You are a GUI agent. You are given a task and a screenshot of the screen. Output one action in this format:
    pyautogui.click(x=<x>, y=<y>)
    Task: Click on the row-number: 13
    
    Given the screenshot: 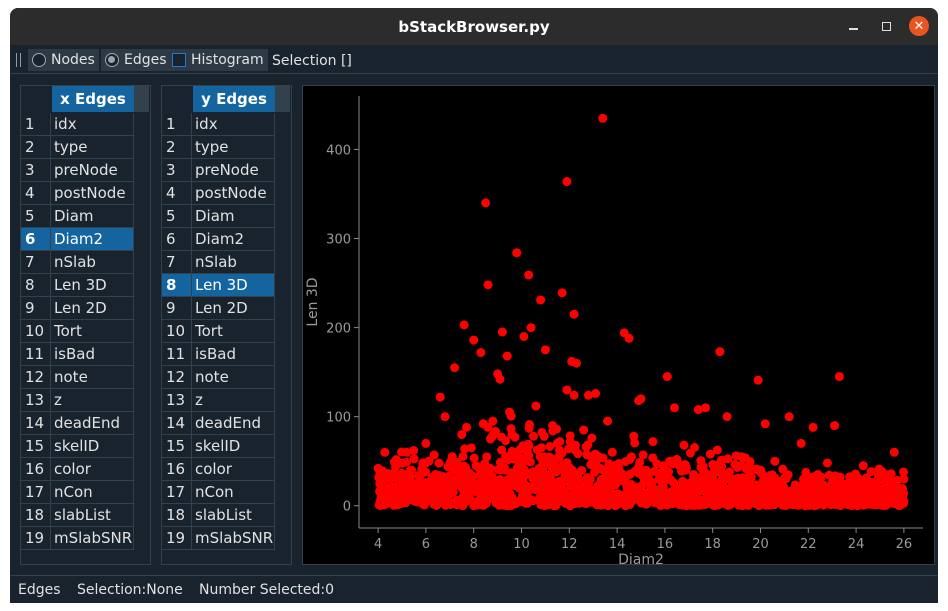 What is the action you would take?
    pyautogui.click(x=36, y=400)
    